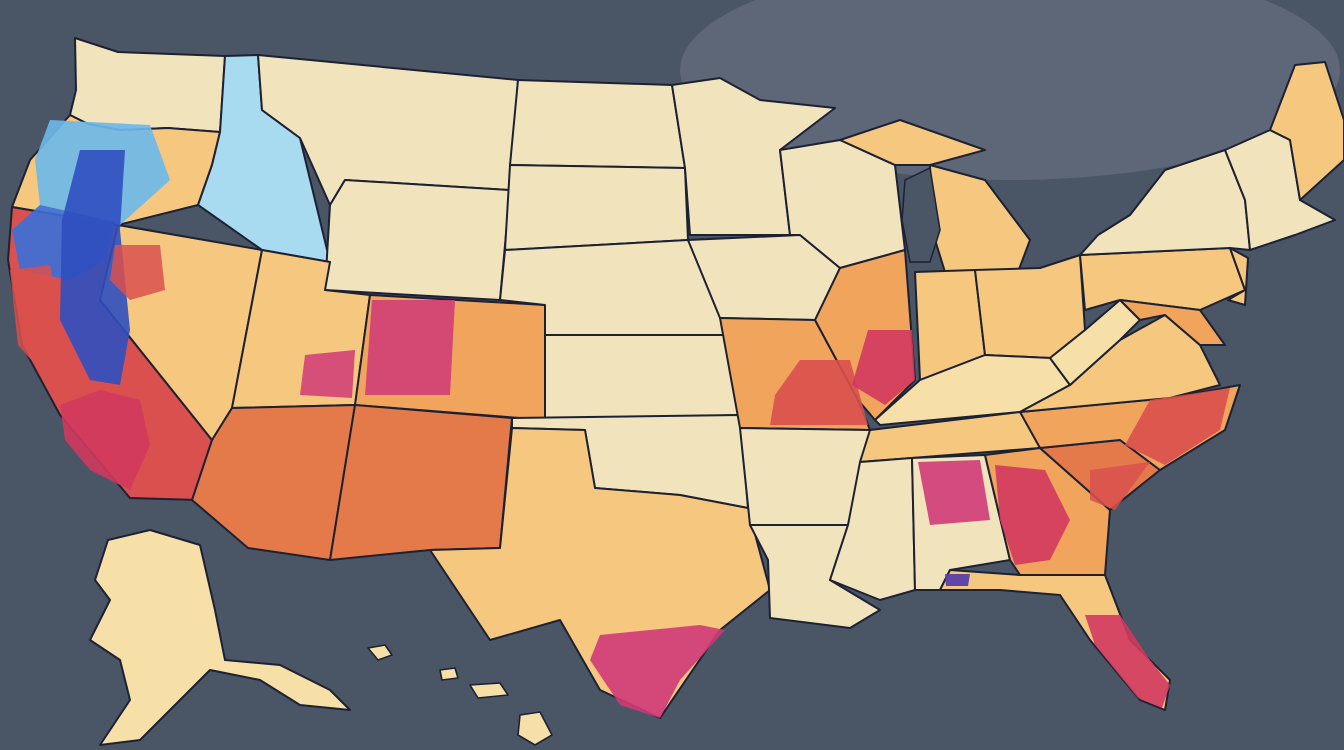 This screenshot has height=750, width=1344. I want to click on state-md, so click(1172, 322).